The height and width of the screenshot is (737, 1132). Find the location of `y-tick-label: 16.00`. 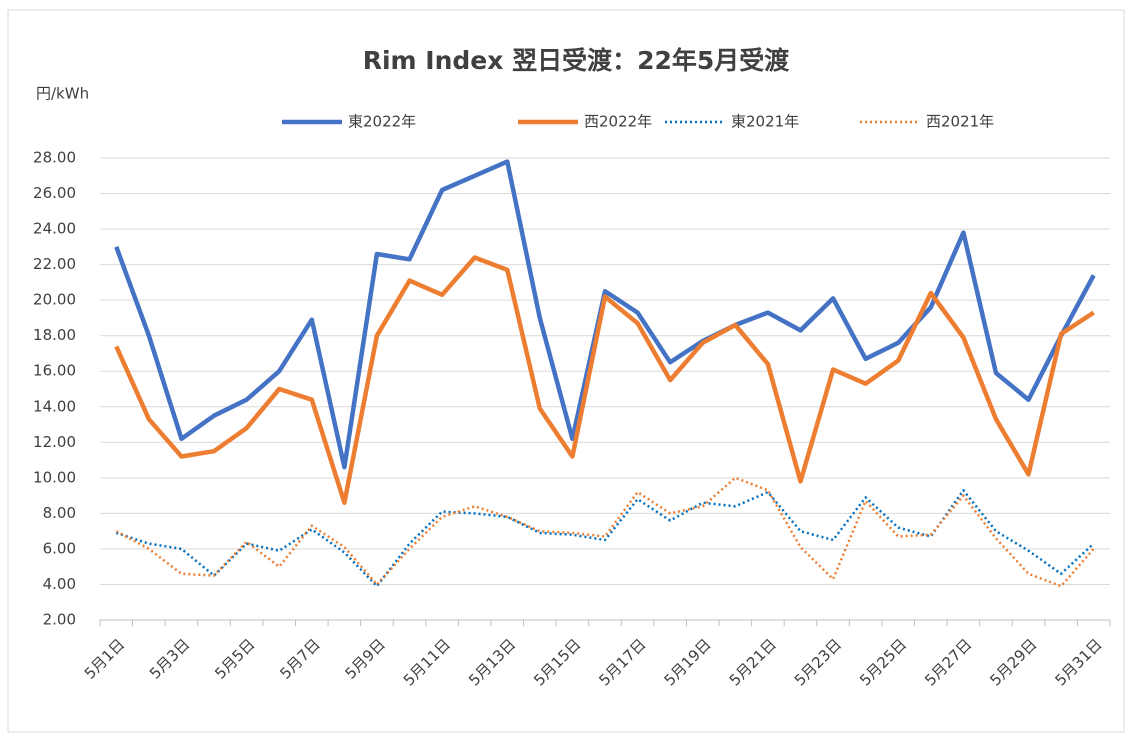

y-tick-label: 16.00 is located at coordinates (54, 371).